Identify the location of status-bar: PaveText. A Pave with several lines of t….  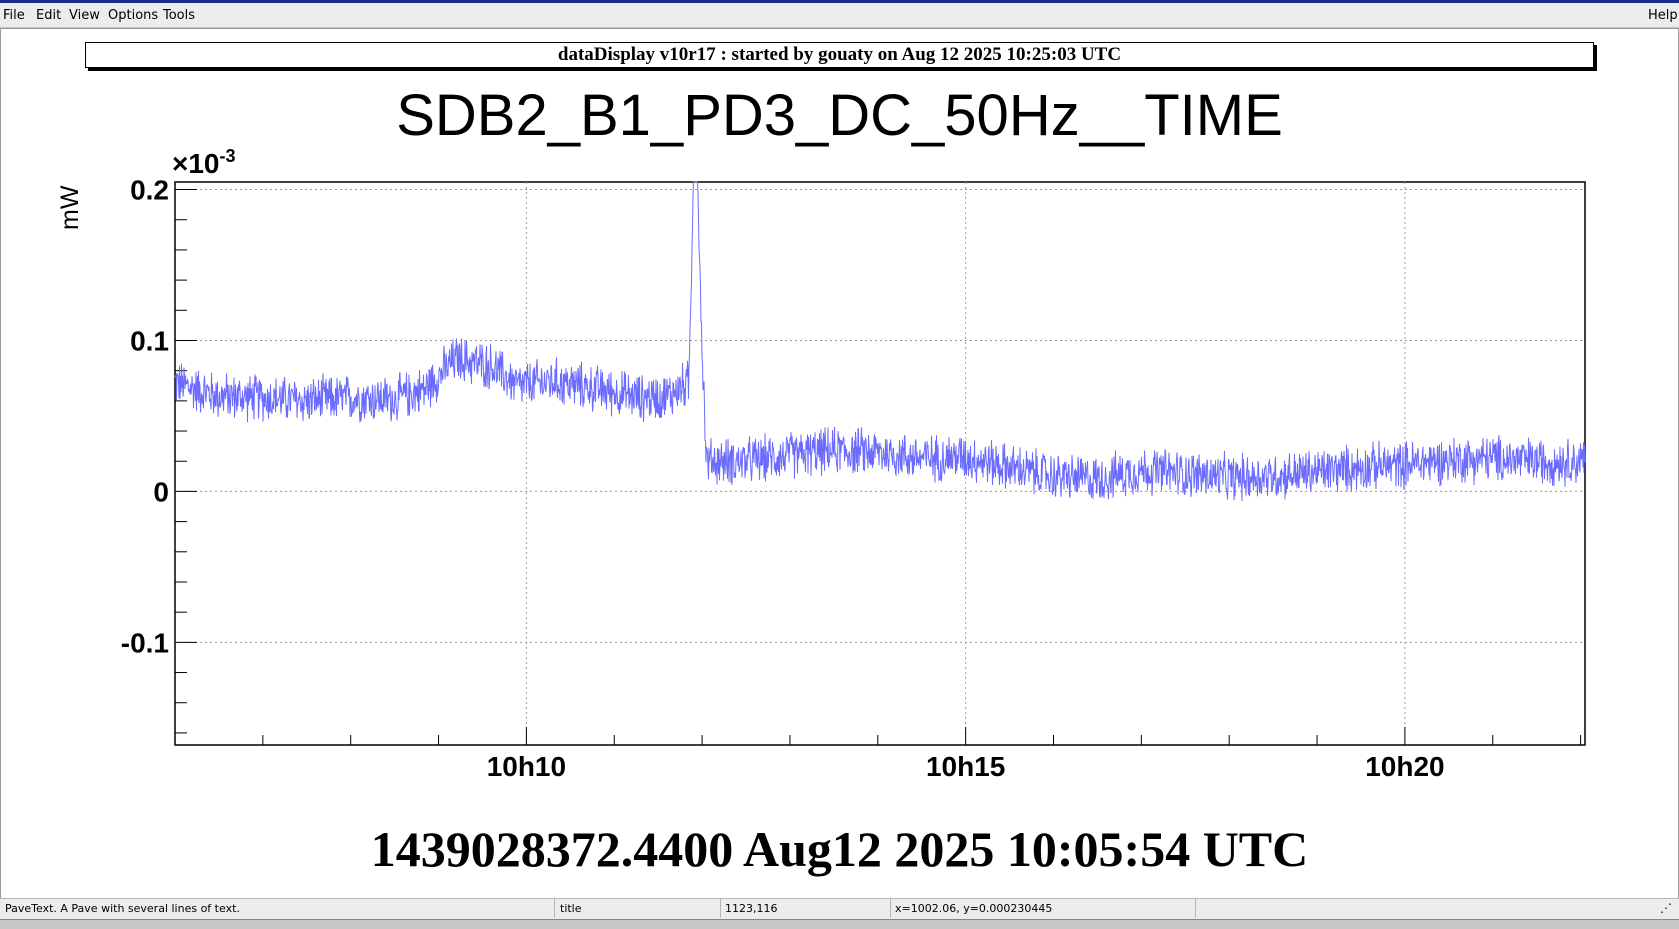
(839, 908).